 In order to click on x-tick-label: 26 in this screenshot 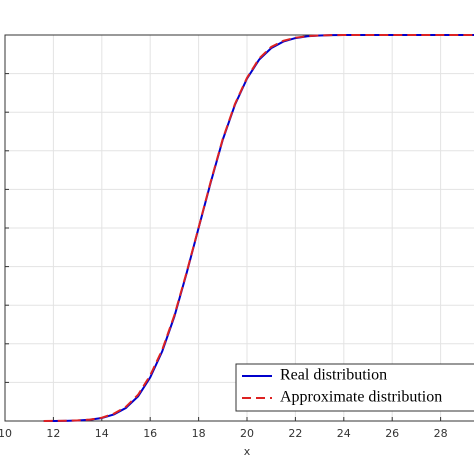, I will do `click(392, 433)`.